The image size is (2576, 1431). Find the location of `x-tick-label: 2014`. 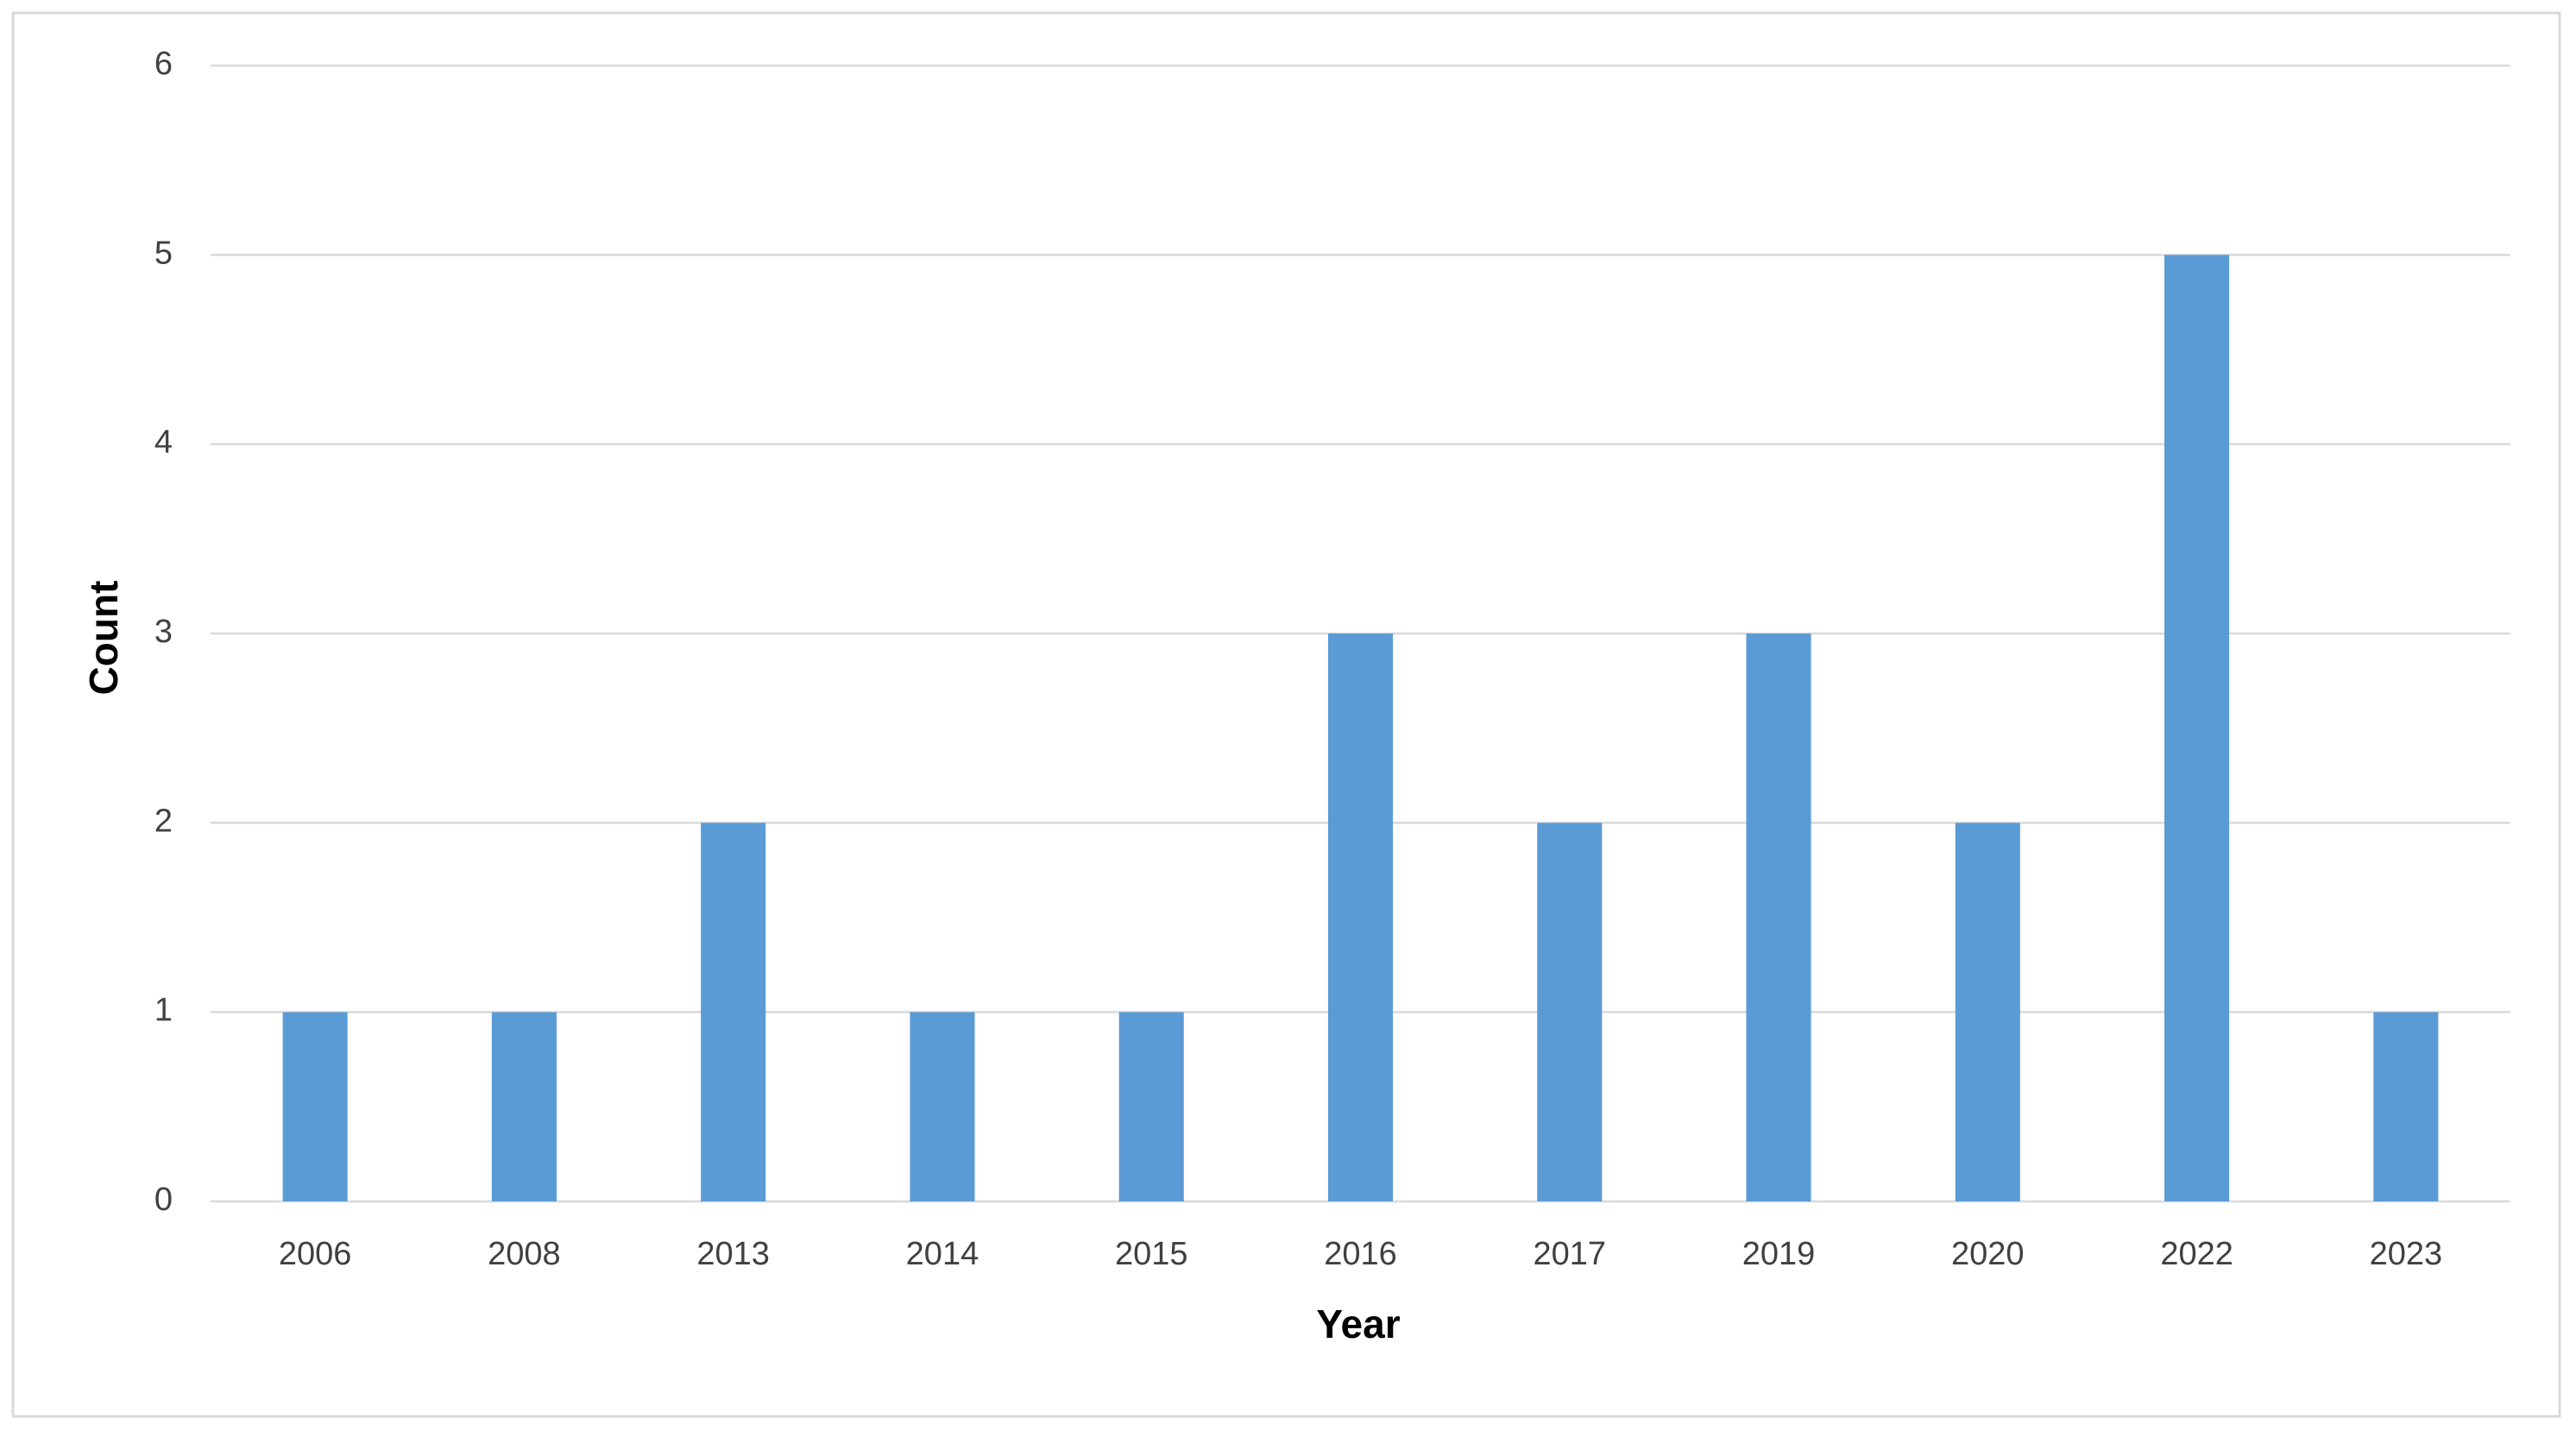

x-tick-label: 2014 is located at coordinates (943, 1254).